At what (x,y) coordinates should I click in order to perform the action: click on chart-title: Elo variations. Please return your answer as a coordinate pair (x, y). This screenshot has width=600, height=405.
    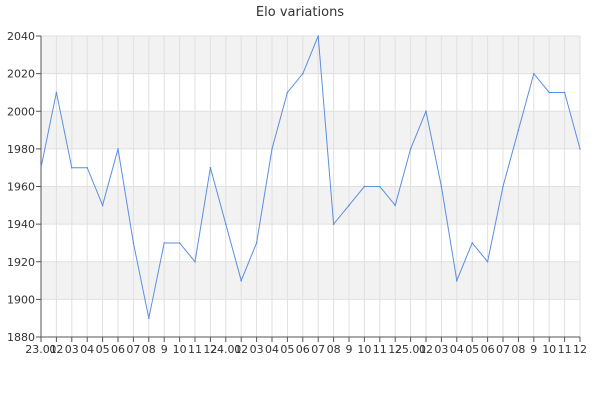
    Looking at the image, I should click on (300, 12).